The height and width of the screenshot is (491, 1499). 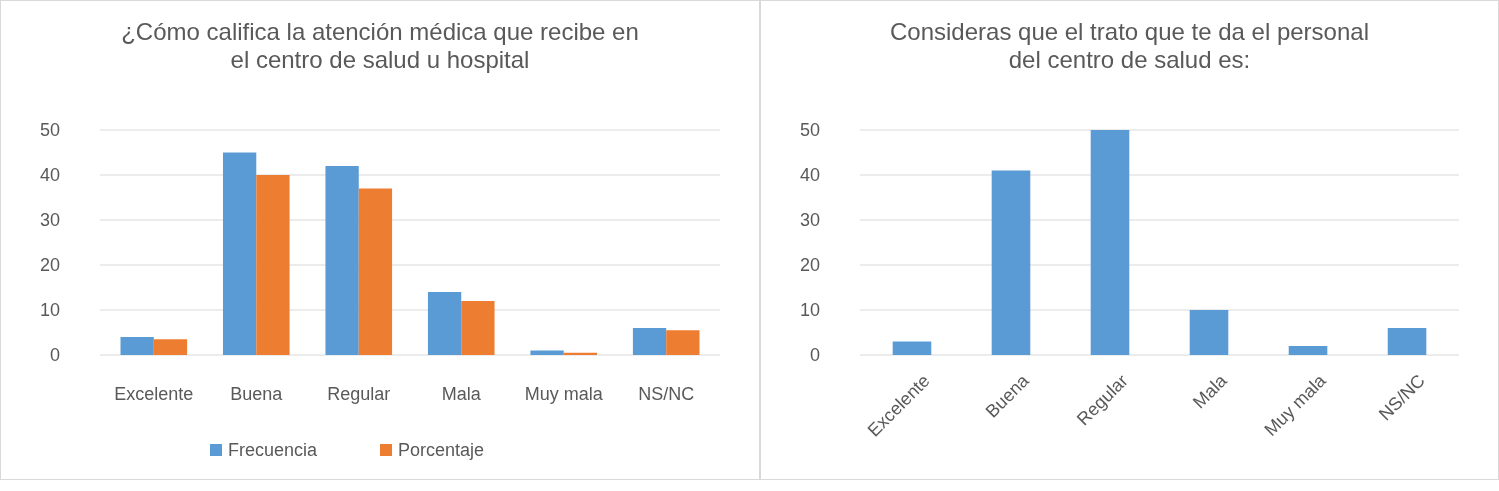 What do you see at coordinates (1129, 45) in the screenshot?
I see `chart-title: Consideras que el trato que te da el personal del centro de salud es:` at bounding box center [1129, 45].